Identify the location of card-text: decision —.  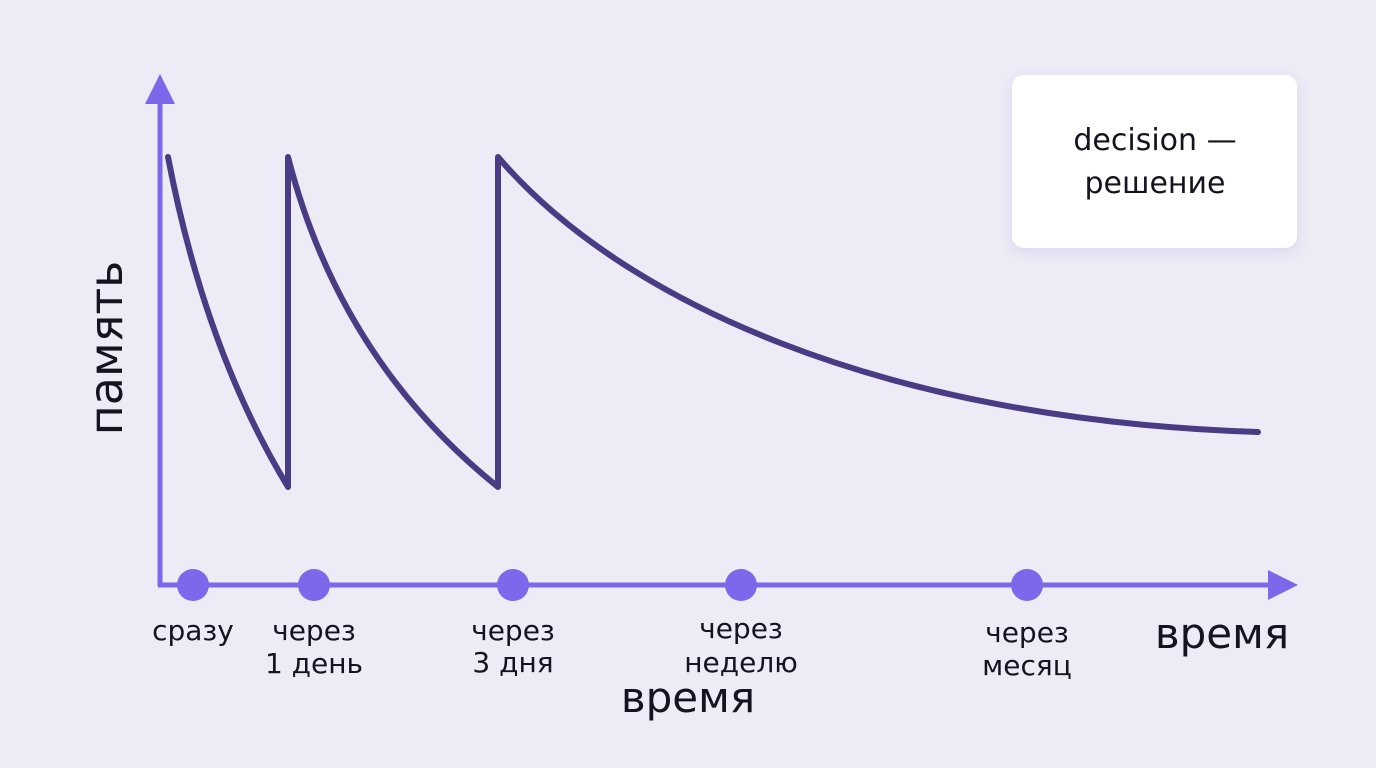
(1154, 140).